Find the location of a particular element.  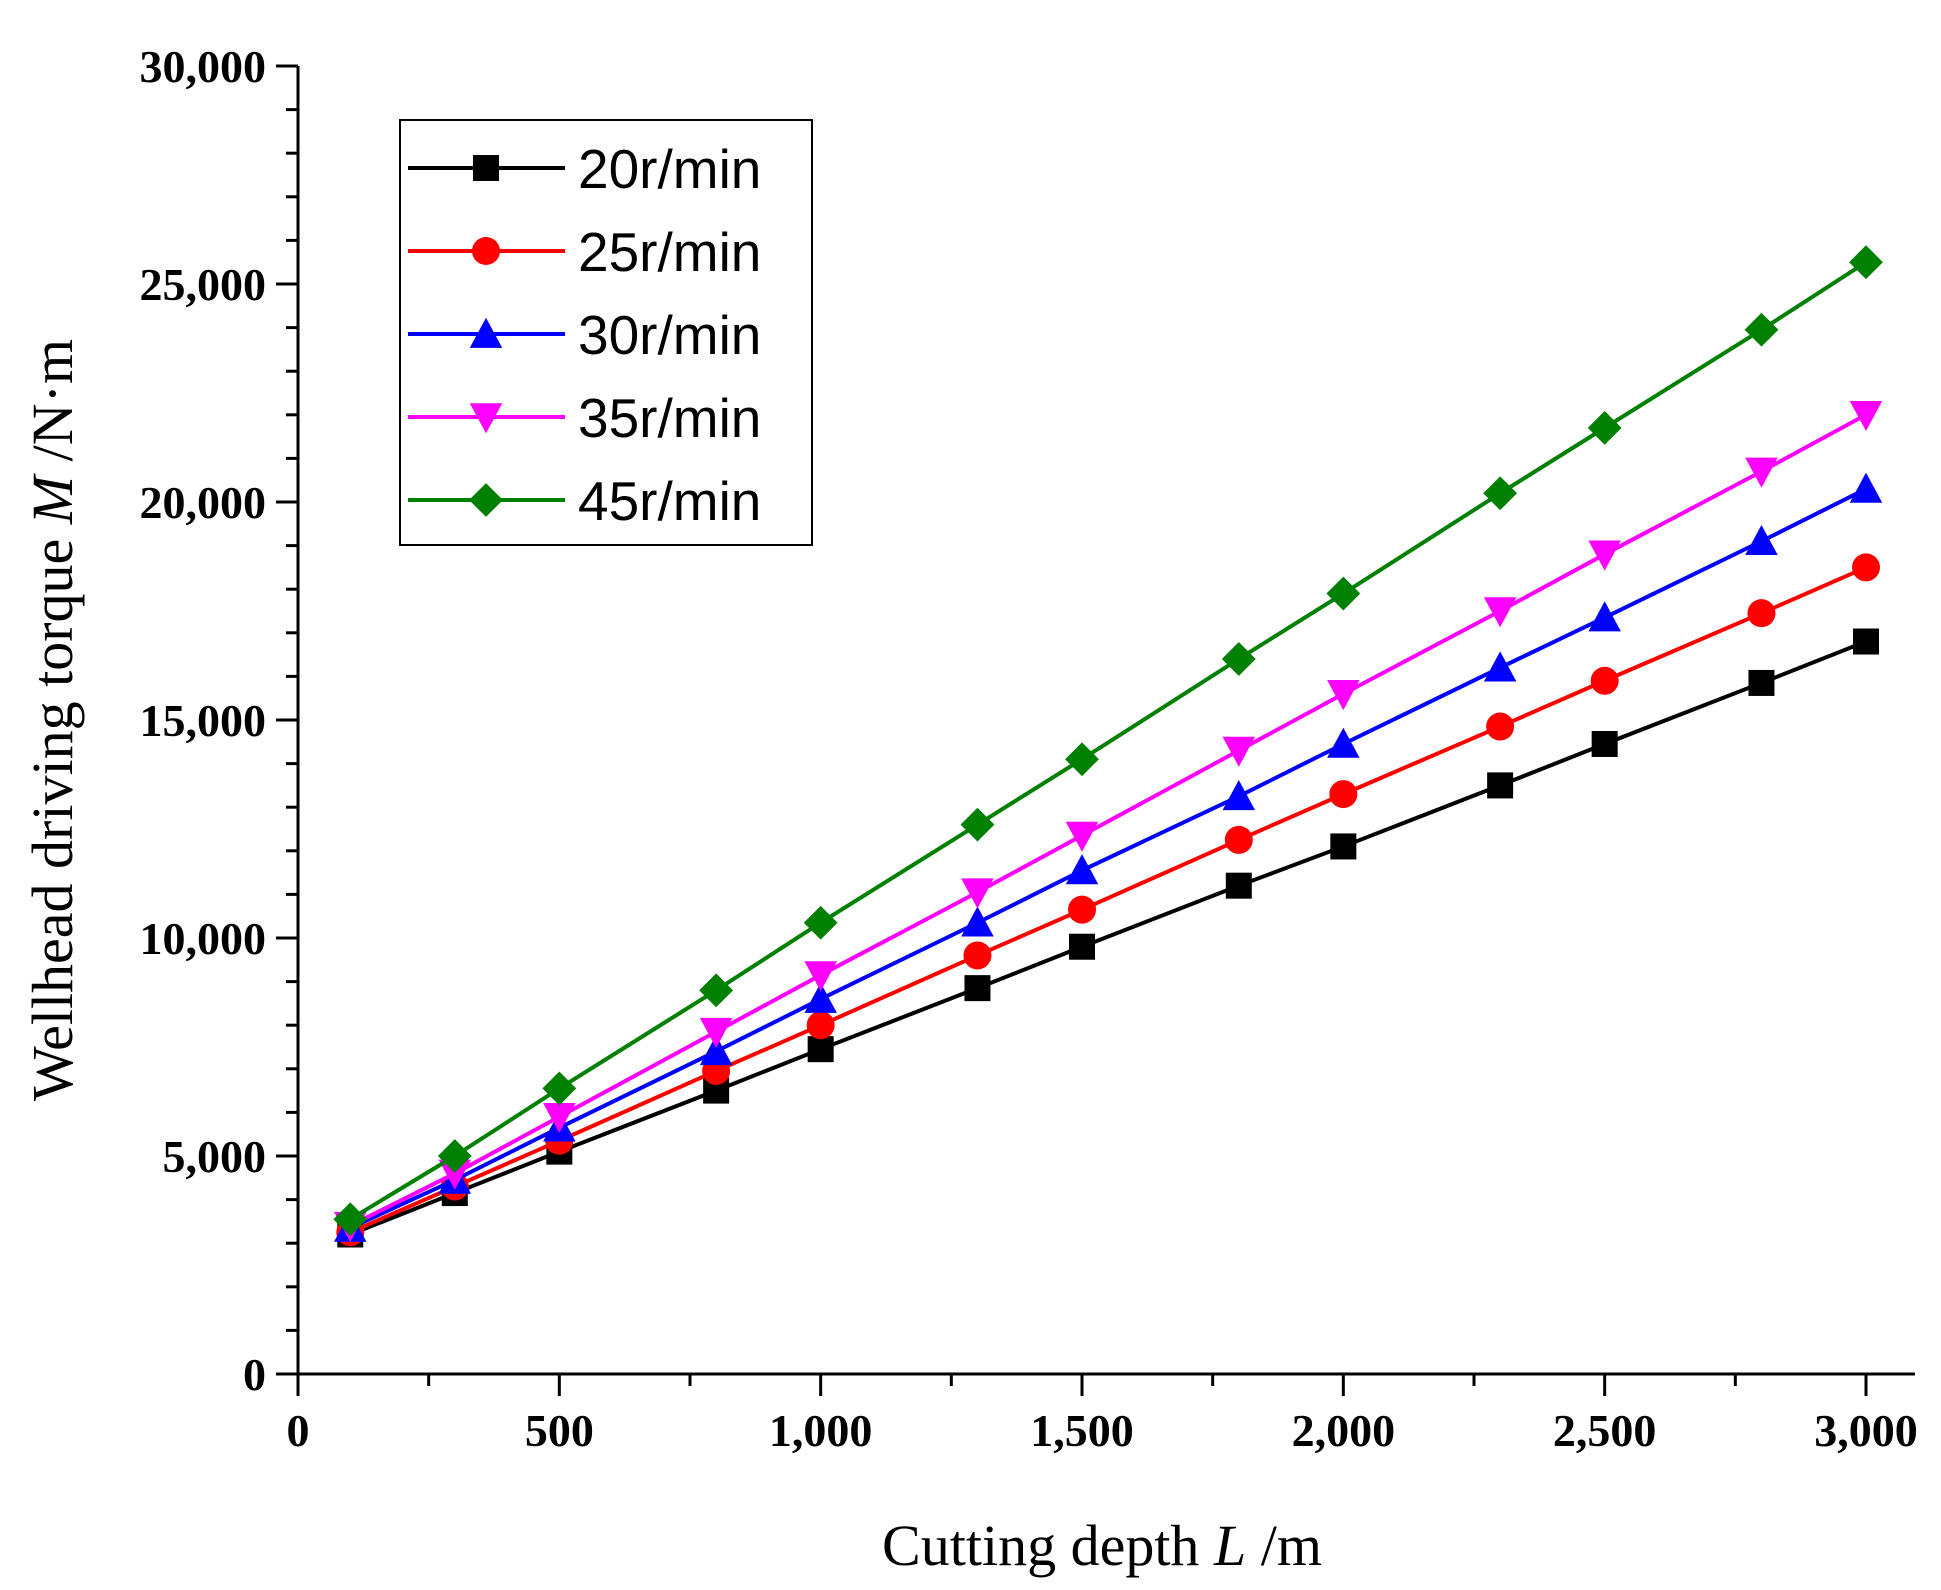

legend-label: 30r/min is located at coordinates (669, 335).